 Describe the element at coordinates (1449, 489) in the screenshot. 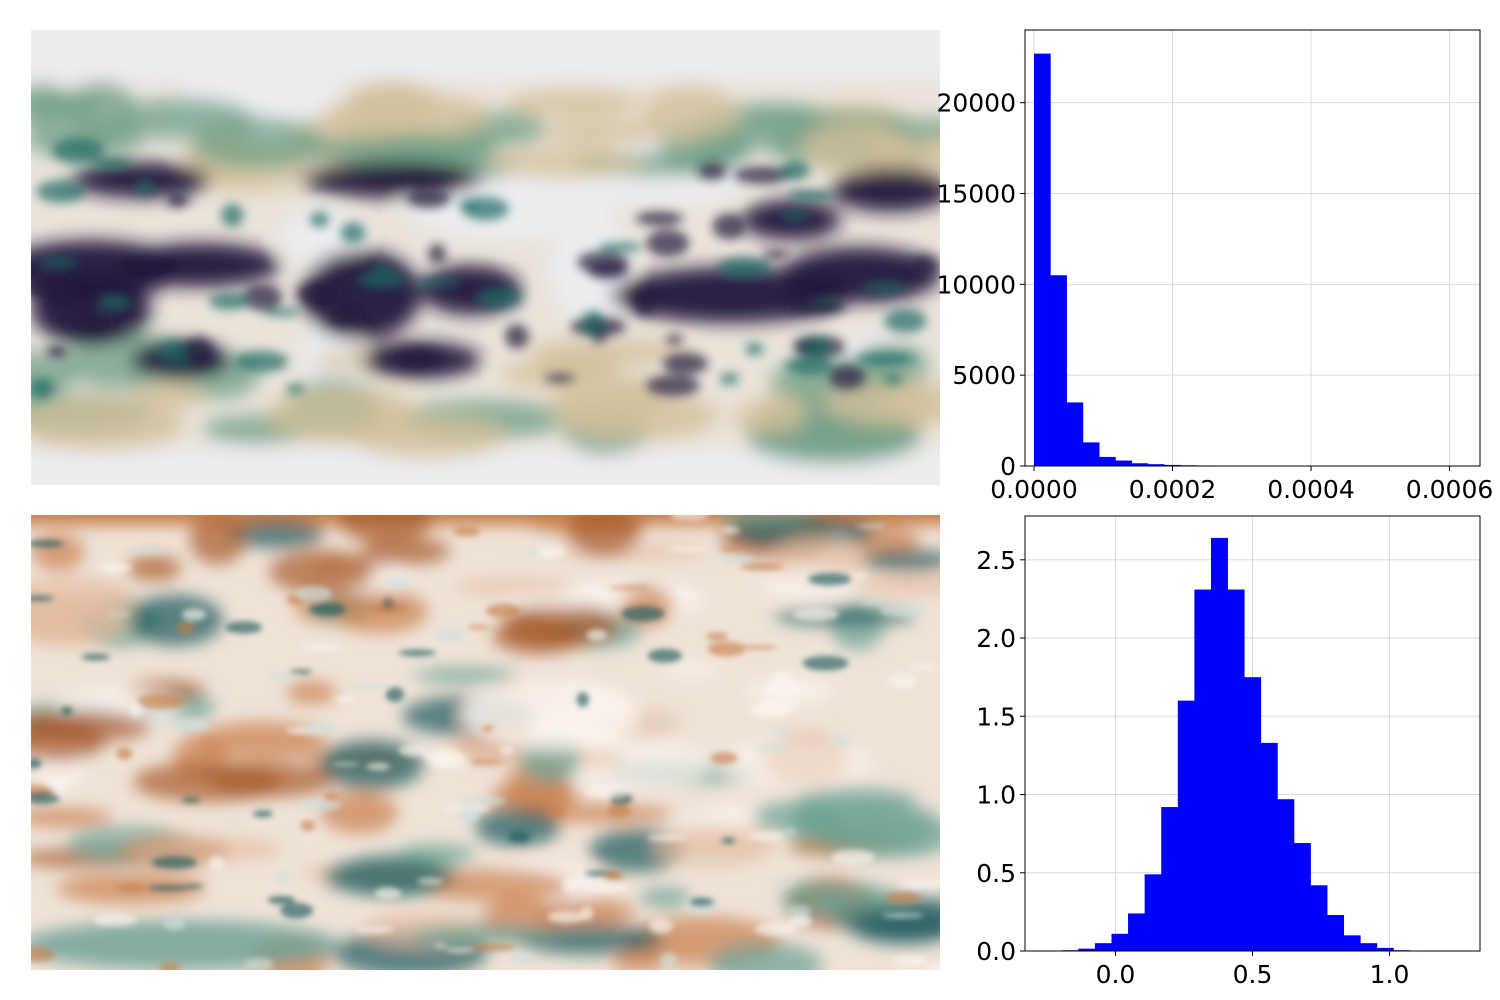

I see `hist-top-xtick-label: 0.0006` at that location.